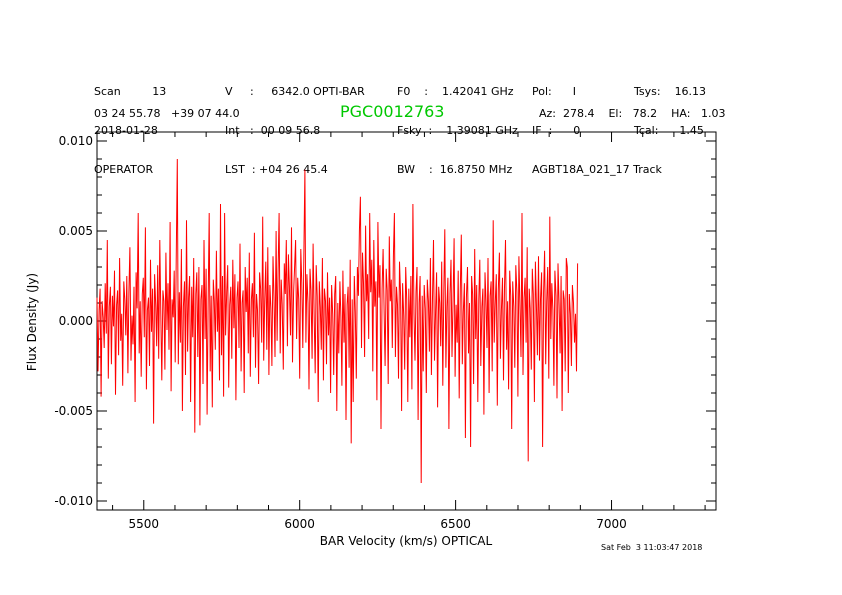  What do you see at coordinates (457, 130) in the screenshot?
I see `header-fsky: Fsky : 1.39081 GHz` at bounding box center [457, 130].